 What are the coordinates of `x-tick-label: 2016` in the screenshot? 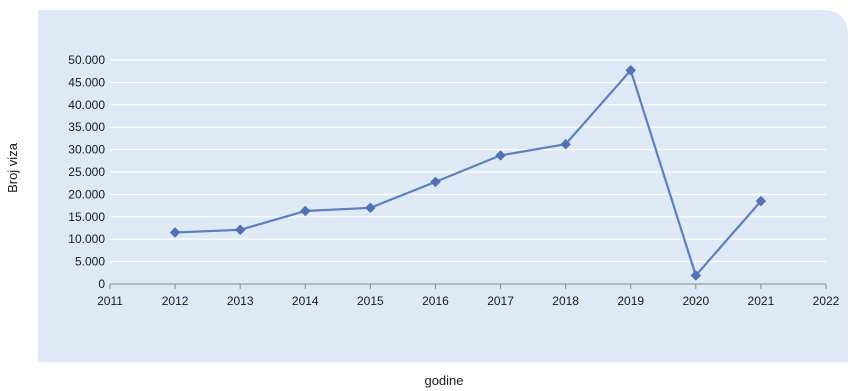 It's located at (435, 301).